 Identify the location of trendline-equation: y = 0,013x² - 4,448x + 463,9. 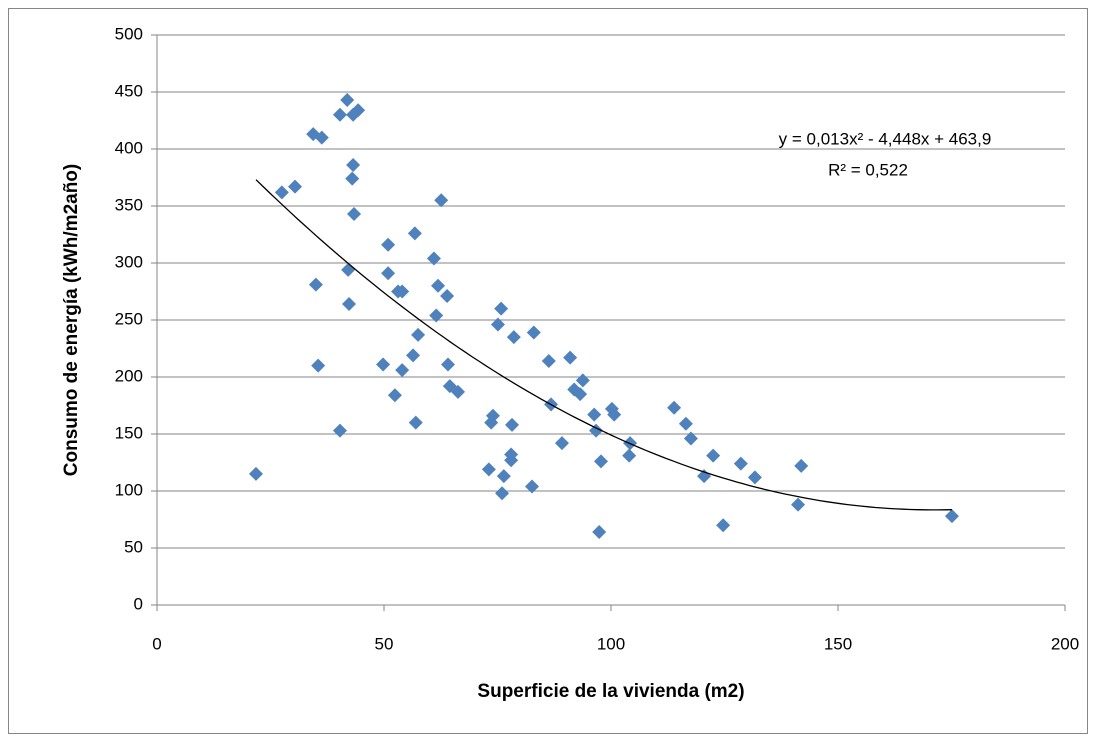
(885, 138).